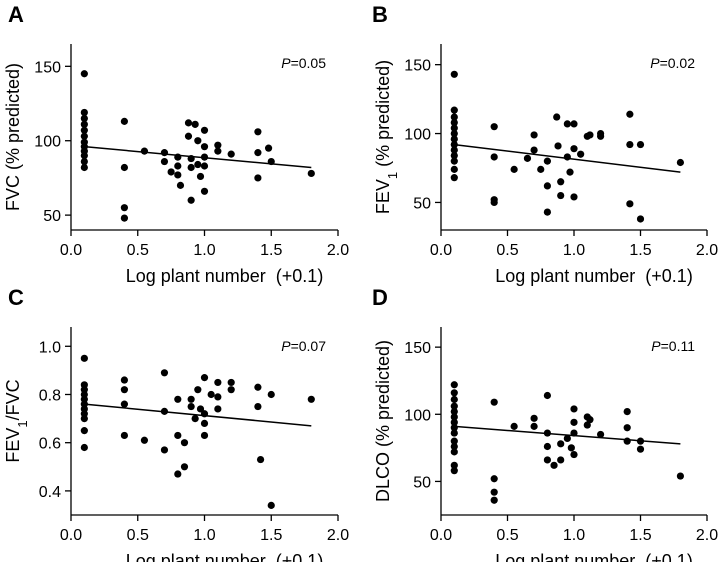 This screenshot has width=720, height=562. What do you see at coordinates (707, 250) in the screenshot?
I see `x-tick-label: 2.0` at bounding box center [707, 250].